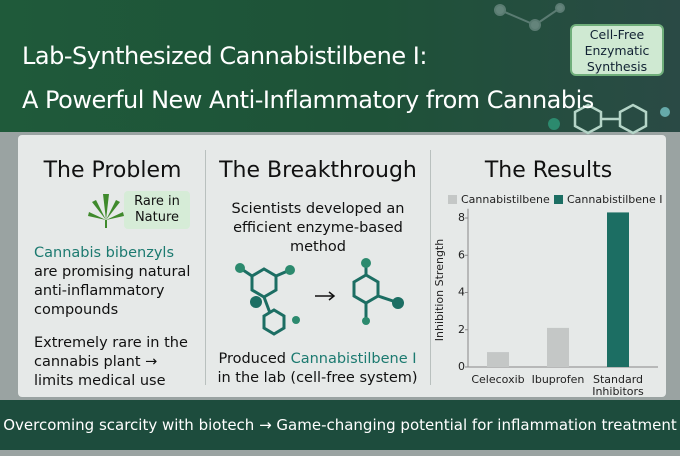  I want to click on section-heading: The Results, so click(548, 170).